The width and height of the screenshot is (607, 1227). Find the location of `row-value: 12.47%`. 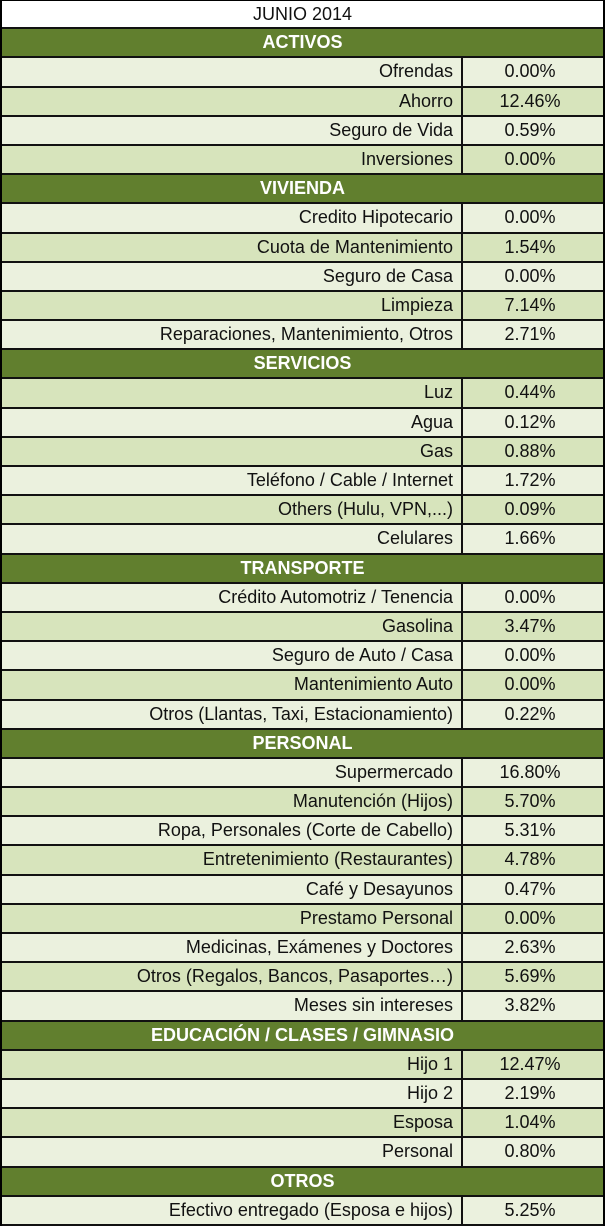

row-value: 12.47% is located at coordinates (530, 1063).